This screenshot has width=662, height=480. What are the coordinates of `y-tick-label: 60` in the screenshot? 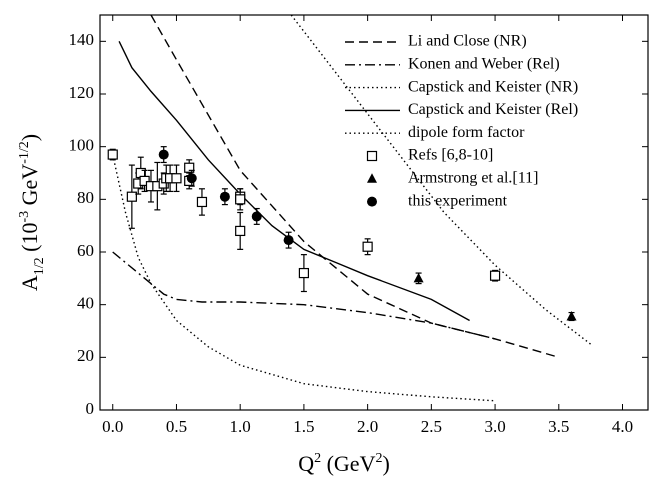 It's located at (85, 250).